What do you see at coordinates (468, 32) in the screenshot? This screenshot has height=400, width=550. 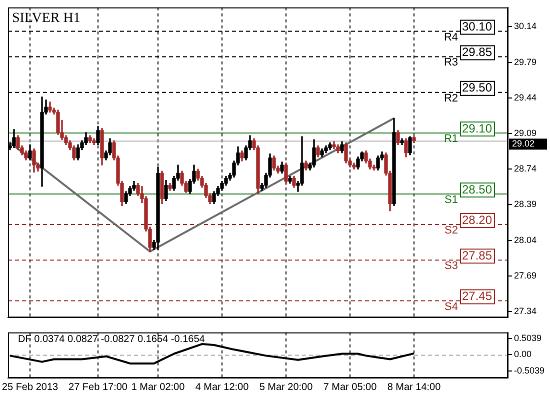 I see `ref-line-label: R4 30.10` at bounding box center [468, 32].